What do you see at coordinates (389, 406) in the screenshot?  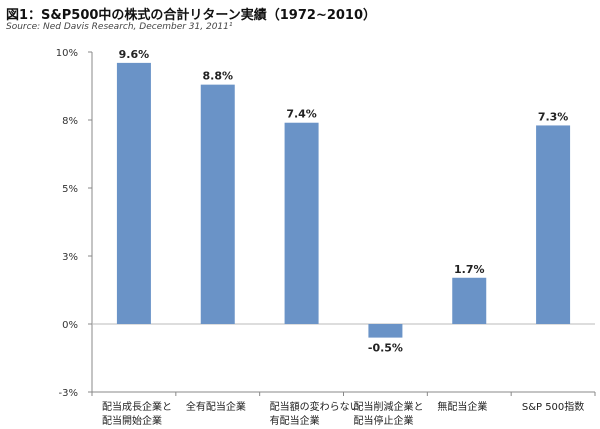 I see `category-label: 配当削減企業と` at bounding box center [389, 406].